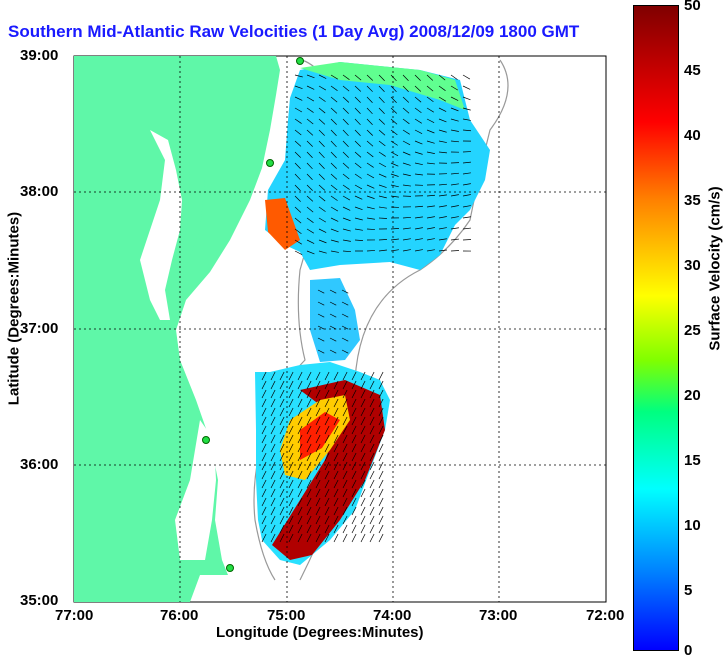 This screenshot has height=659, width=724. I want to click on colorbar-tick: 30, so click(692, 265).